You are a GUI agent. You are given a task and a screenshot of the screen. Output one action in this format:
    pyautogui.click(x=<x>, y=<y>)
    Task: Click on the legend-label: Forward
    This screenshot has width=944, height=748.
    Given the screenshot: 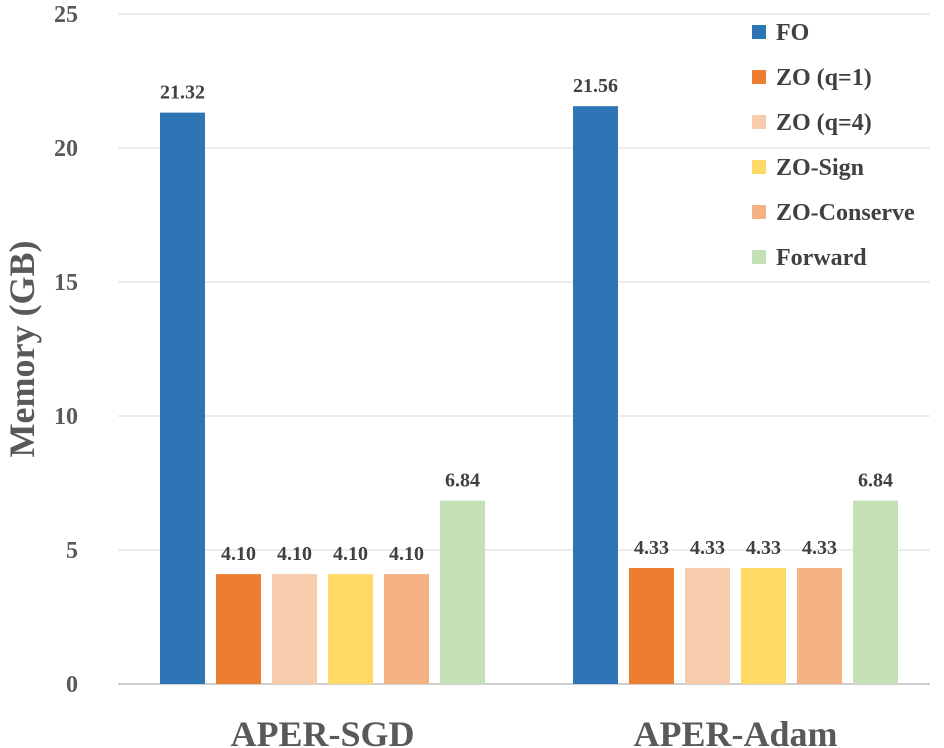 What is the action you would take?
    pyautogui.click(x=821, y=258)
    